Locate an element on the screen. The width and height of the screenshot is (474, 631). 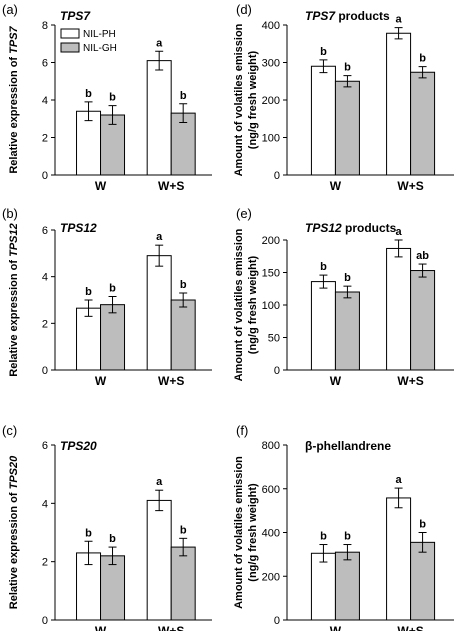
y-tick-label: 800 is located at coordinates (271, 446).